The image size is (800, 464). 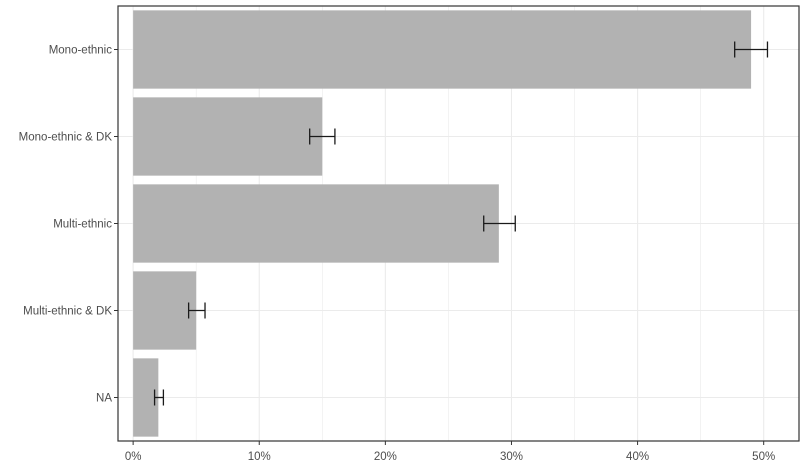 I want to click on x-tick-label: 0%, so click(x=133, y=457).